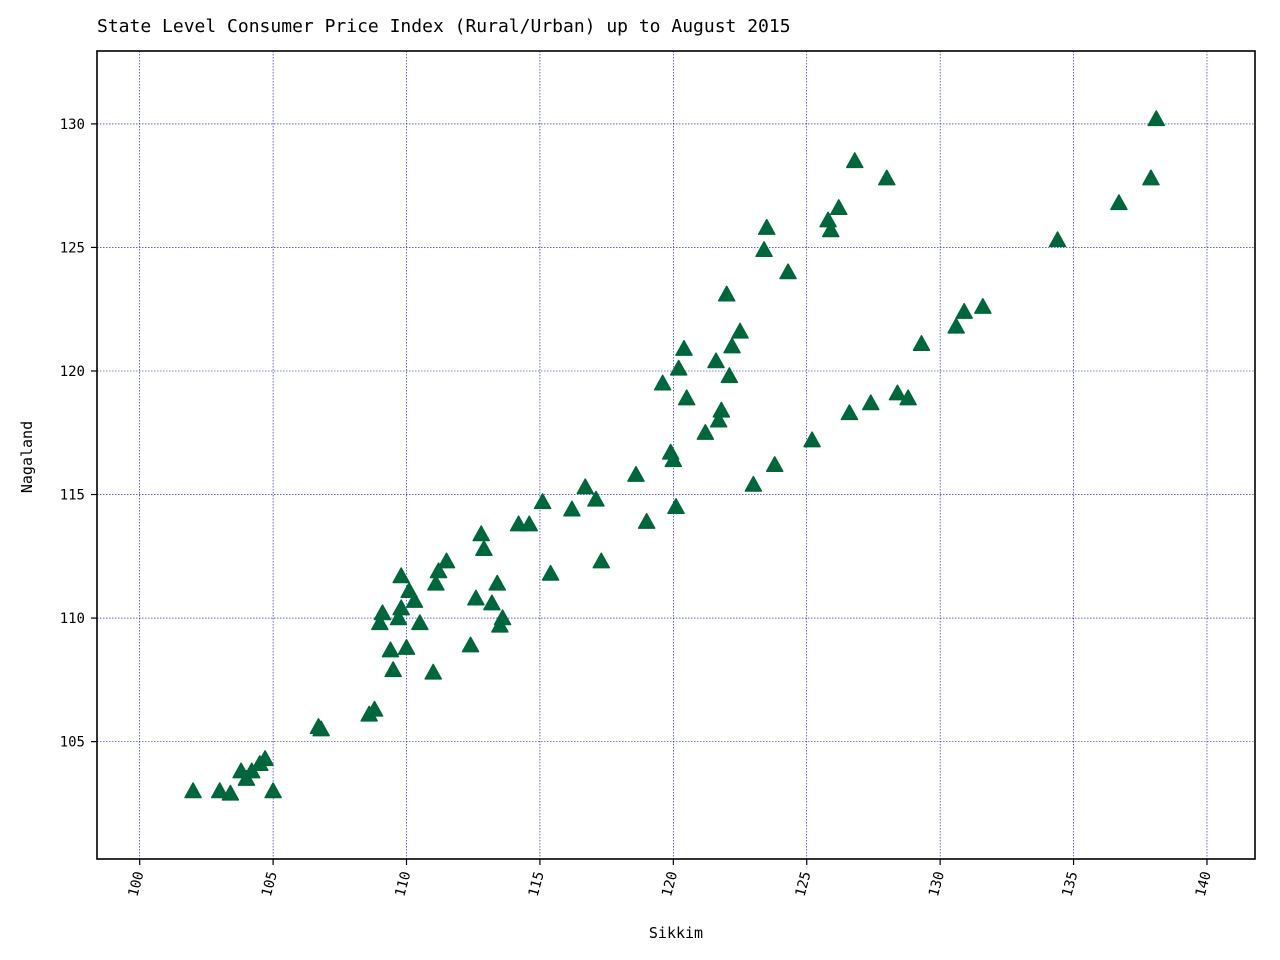  What do you see at coordinates (676, 933) in the screenshot?
I see `x-axis-label: Sikkim` at bounding box center [676, 933].